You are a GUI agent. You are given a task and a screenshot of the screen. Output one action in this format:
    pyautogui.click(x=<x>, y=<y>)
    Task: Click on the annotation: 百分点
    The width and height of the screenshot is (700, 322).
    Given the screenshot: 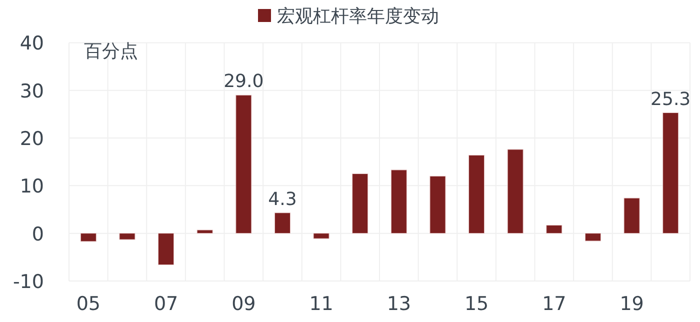 What is the action you would take?
    pyautogui.click(x=111, y=51)
    